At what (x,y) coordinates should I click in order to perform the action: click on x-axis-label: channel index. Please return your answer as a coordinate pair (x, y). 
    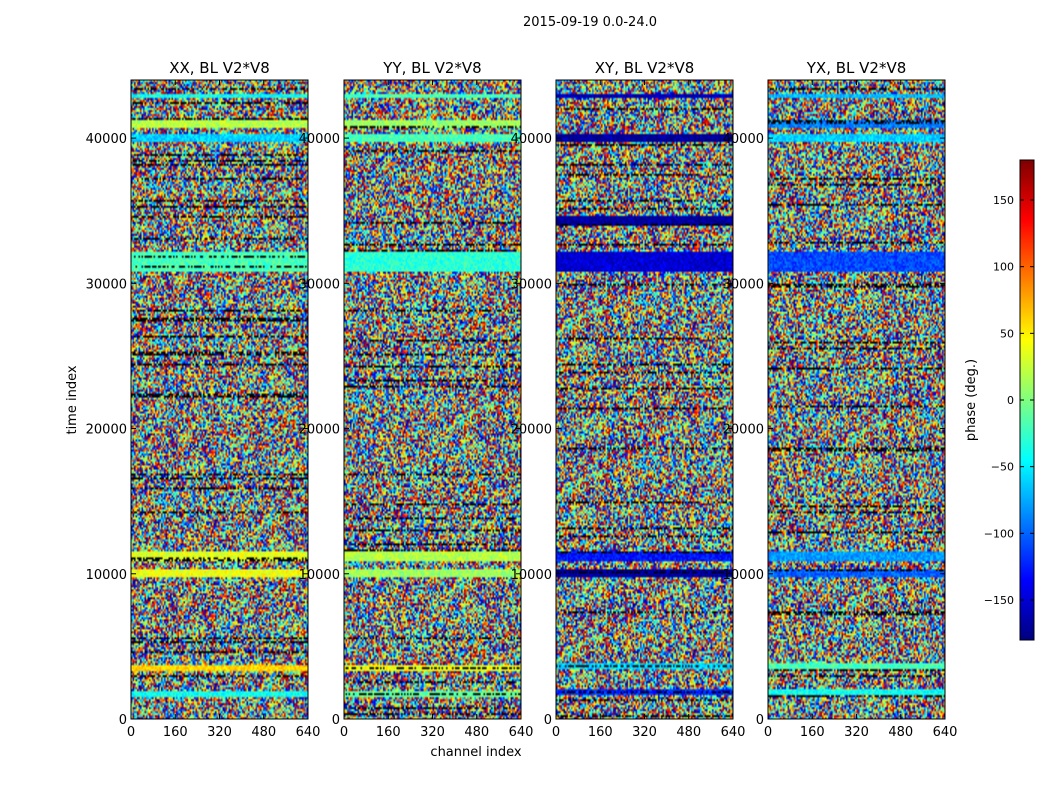
    Looking at the image, I should click on (475, 752).